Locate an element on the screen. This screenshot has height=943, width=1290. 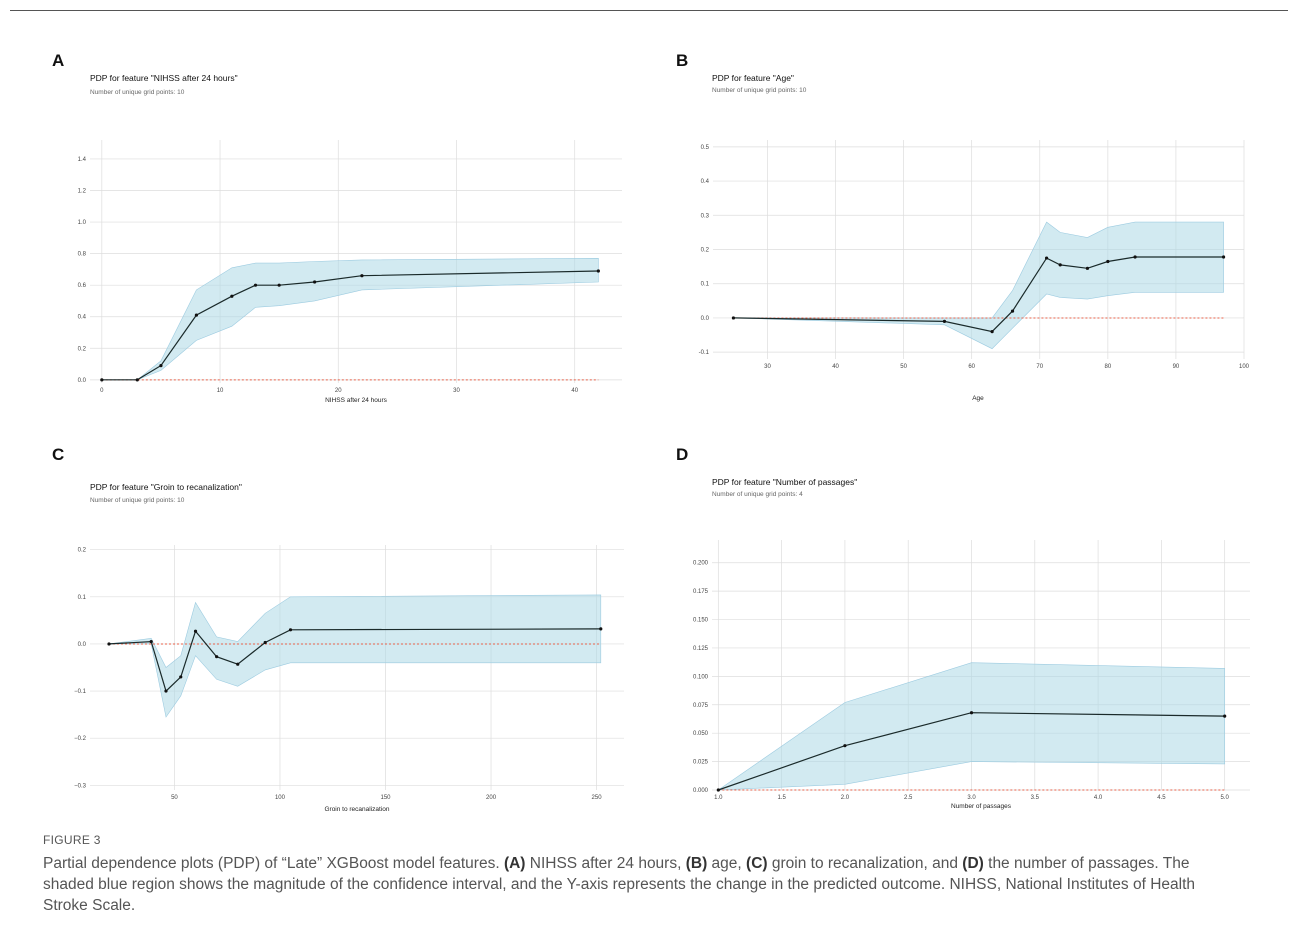
y-tick-label: 0.100 is located at coordinates (701, 677).